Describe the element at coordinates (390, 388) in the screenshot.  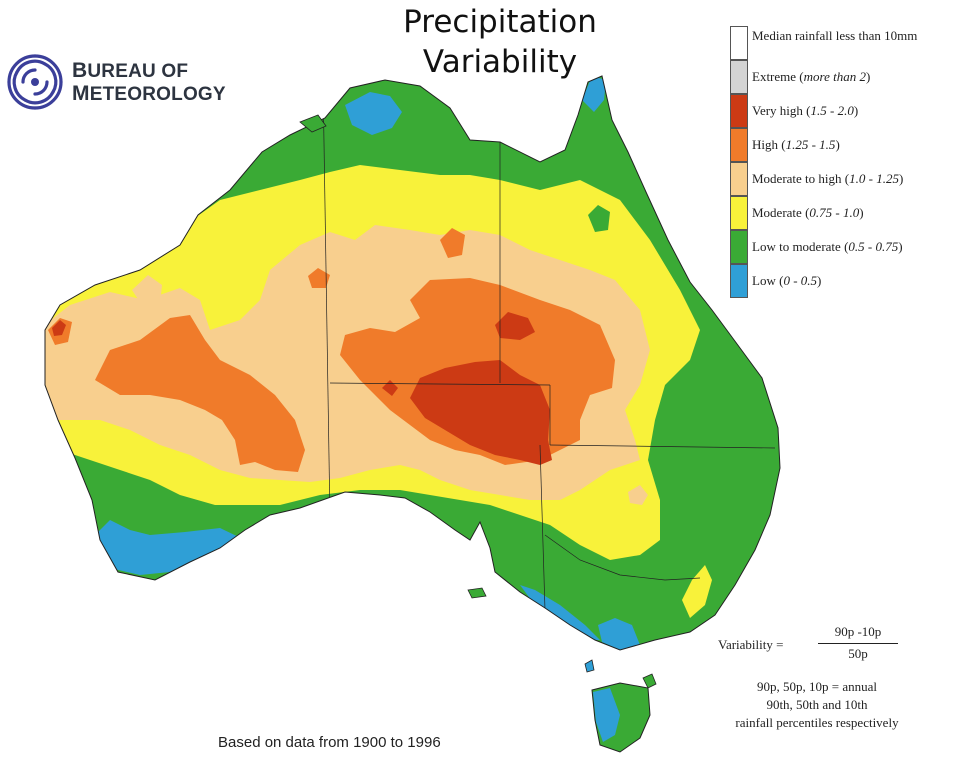
I see `very-high-patch-west` at that location.